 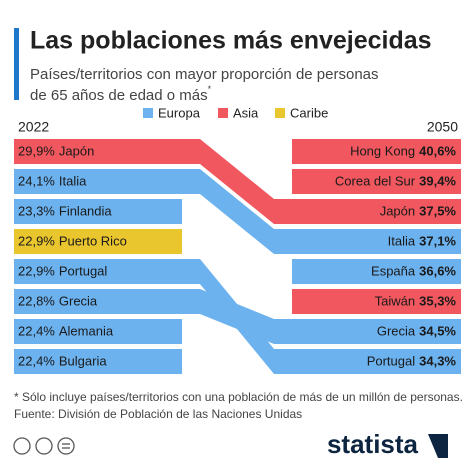 What do you see at coordinates (437, 271) in the screenshot?
I see `right-value-label: 36,6%` at bounding box center [437, 271].